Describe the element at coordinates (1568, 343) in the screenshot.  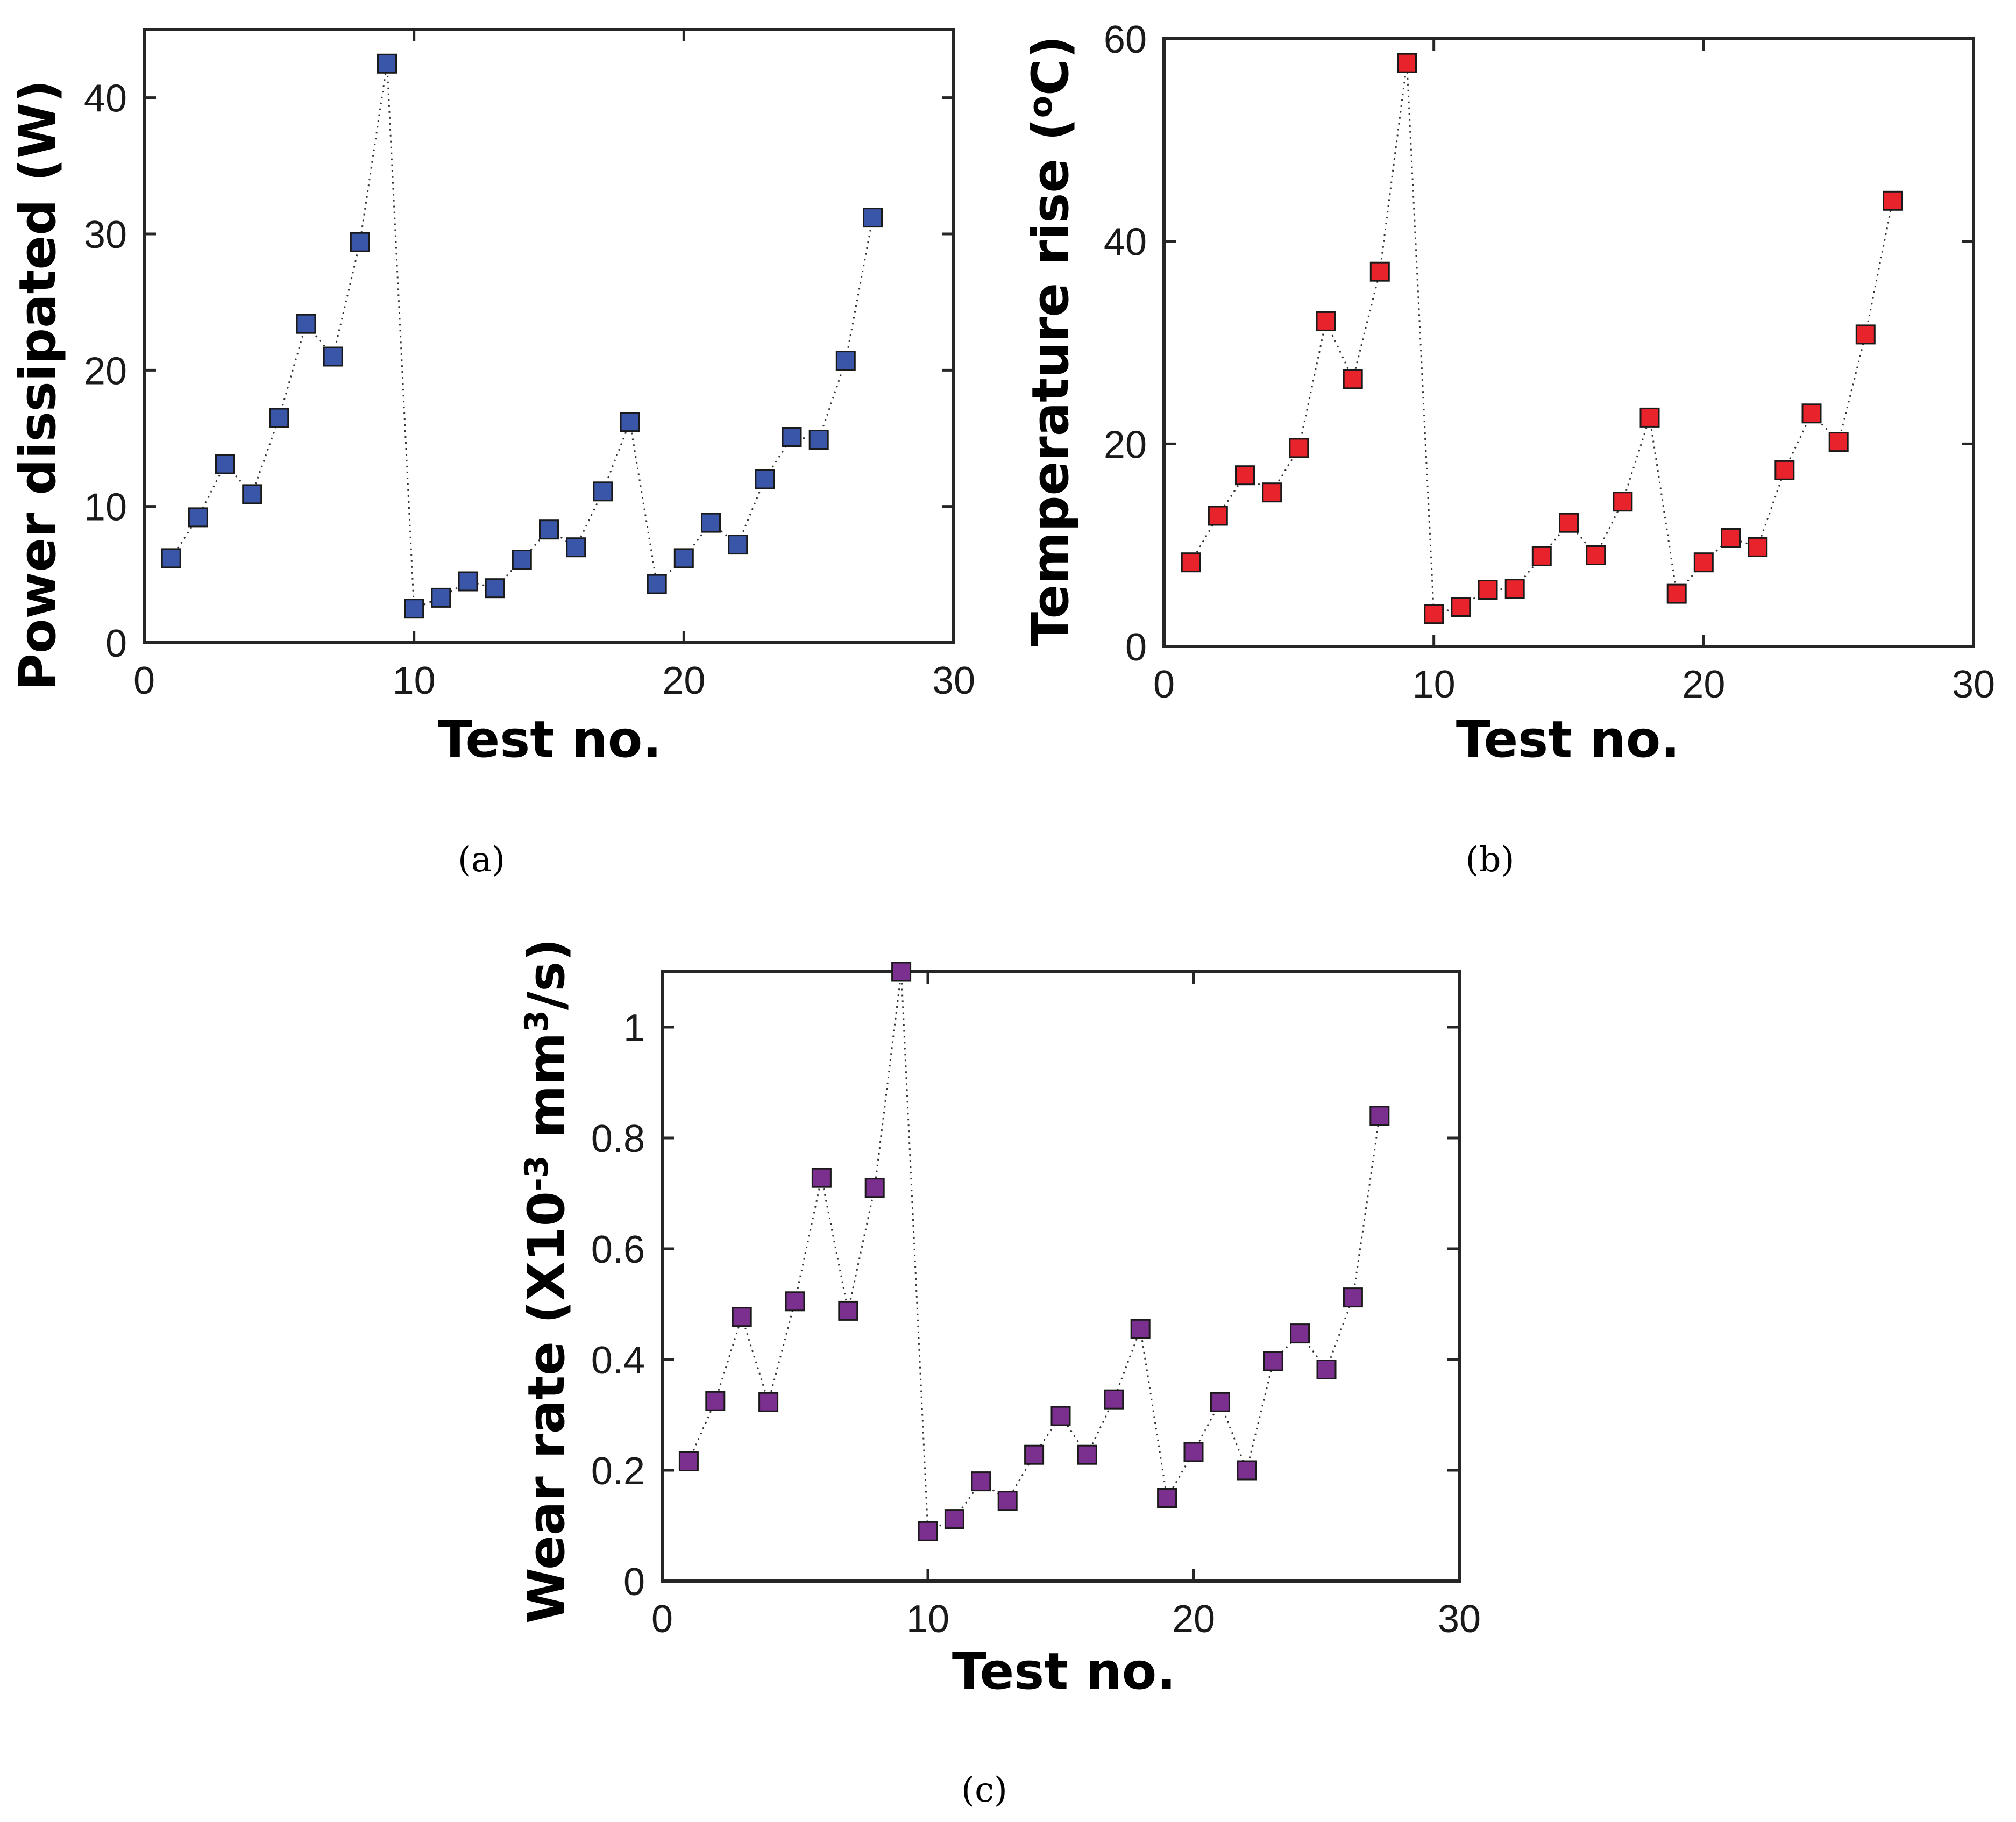
I see `plot-frame-b` at that location.